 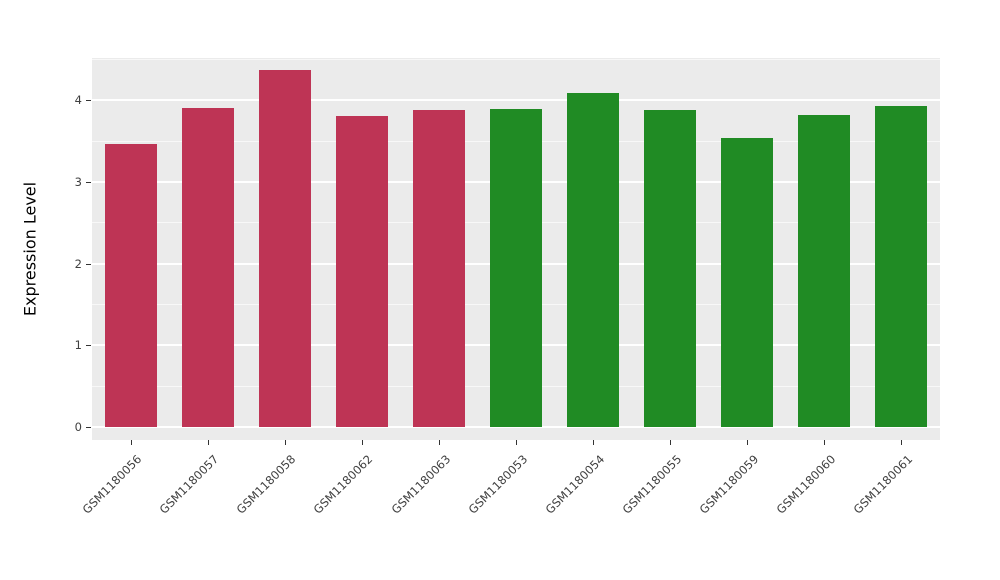 What do you see at coordinates (883, 484) in the screenshot?
I see `x-tick-label: GSM1180061` at bounding box center [883, 484].